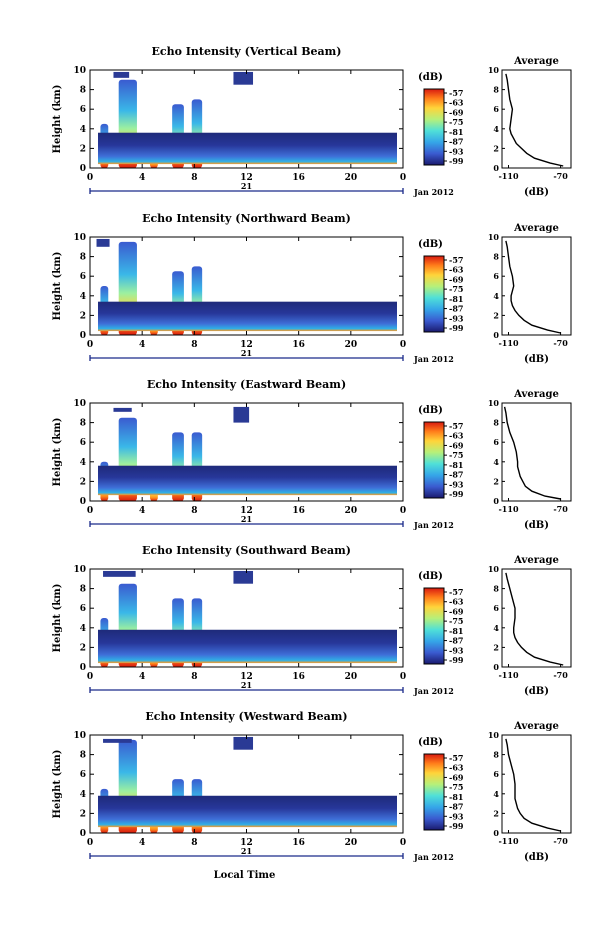  I want to click on y-tick-label: 0, so click(83, 336).